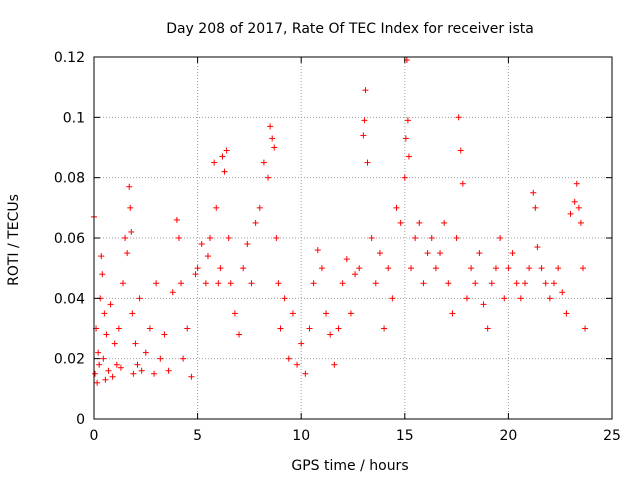 The image size is (640, 480). I want to click on y-axis-label: ROTI / TECUs, so click(14, 240).